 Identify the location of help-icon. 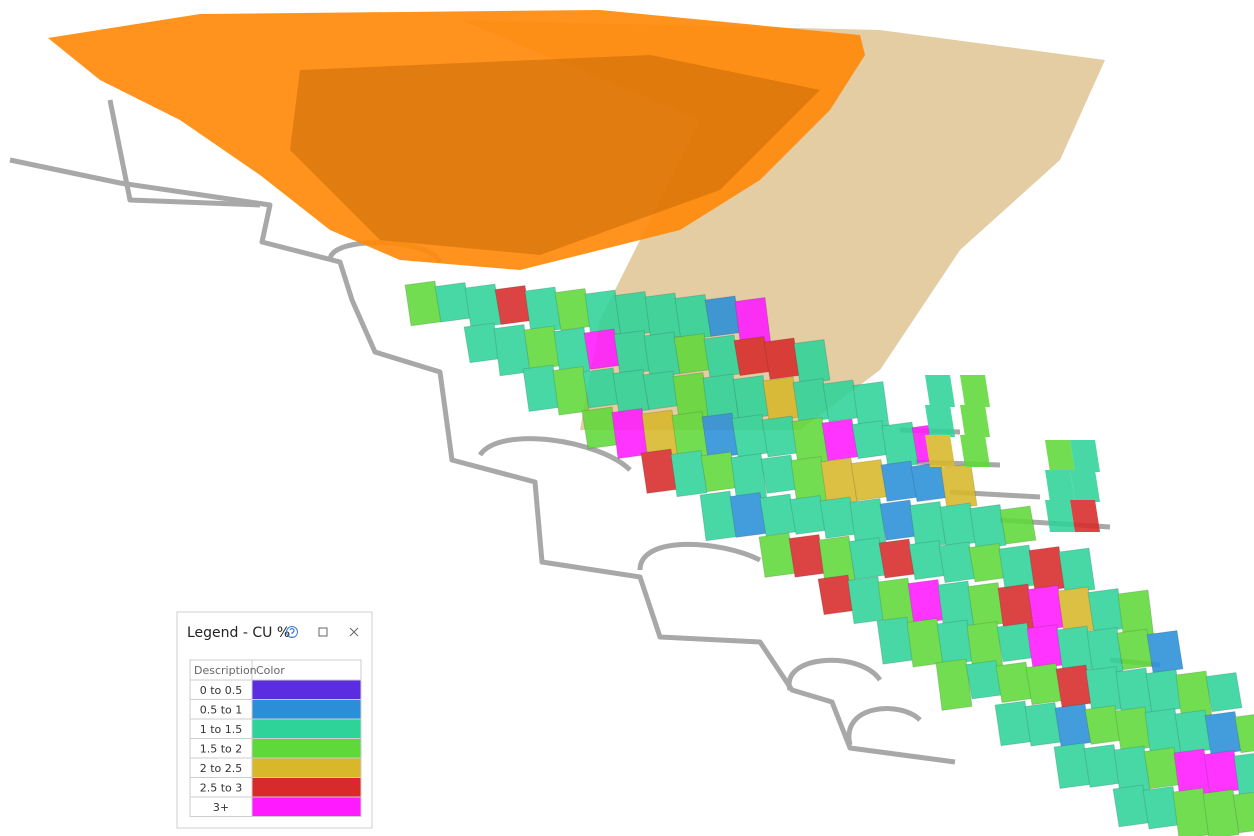
(292, 632).